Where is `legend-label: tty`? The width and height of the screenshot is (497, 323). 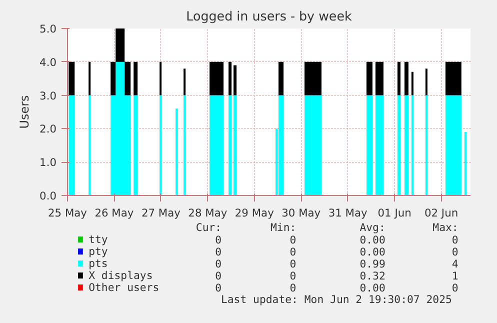
legend-label: tty is located at coordinates (98, 239).